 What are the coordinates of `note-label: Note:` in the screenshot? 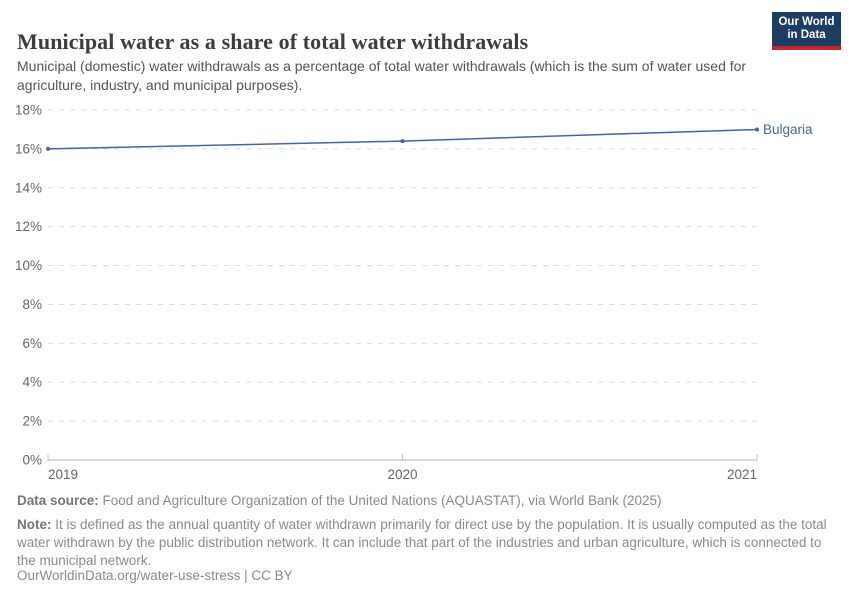 It's located at (34, 524).